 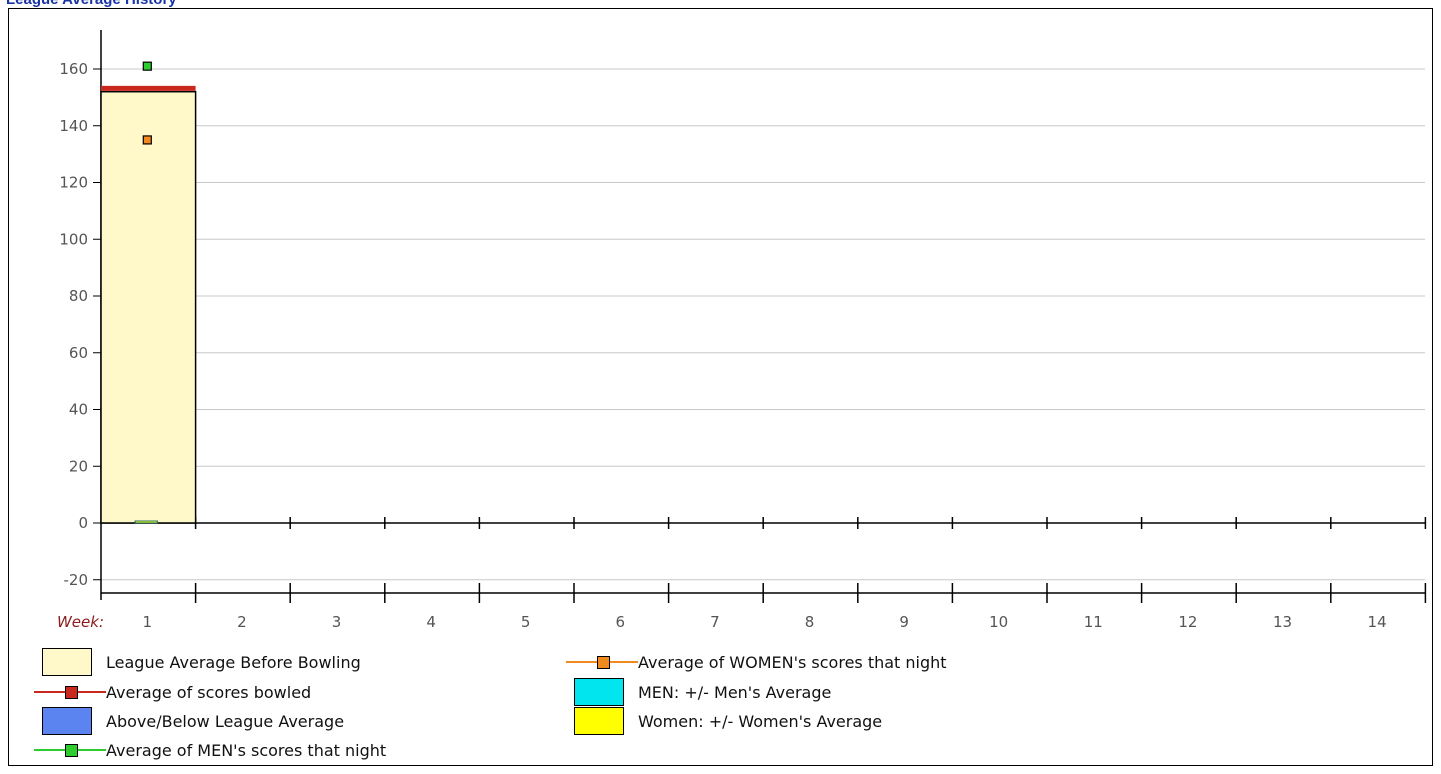 What do you see at coordinates (246, 750) in the screenshot?
I see `legend-label: Average of MEN's scores that night` at bounding box center [246, 750].